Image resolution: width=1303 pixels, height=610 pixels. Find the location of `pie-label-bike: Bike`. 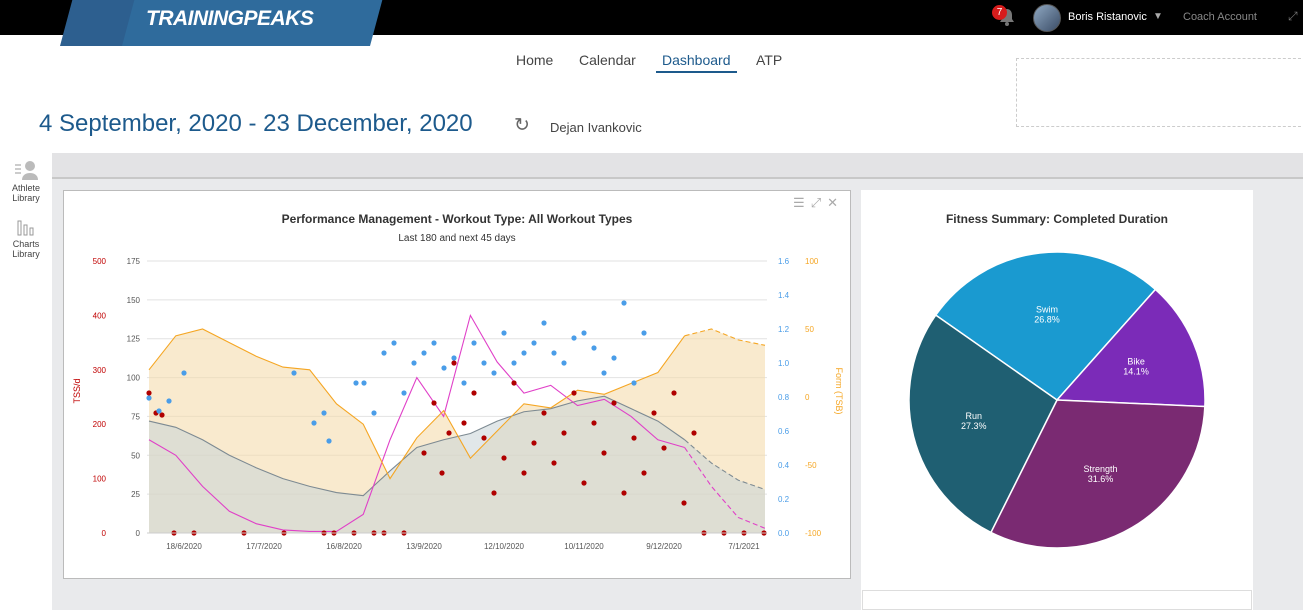

pie-label-bike: Bike is located at coordinates (1136, 362).